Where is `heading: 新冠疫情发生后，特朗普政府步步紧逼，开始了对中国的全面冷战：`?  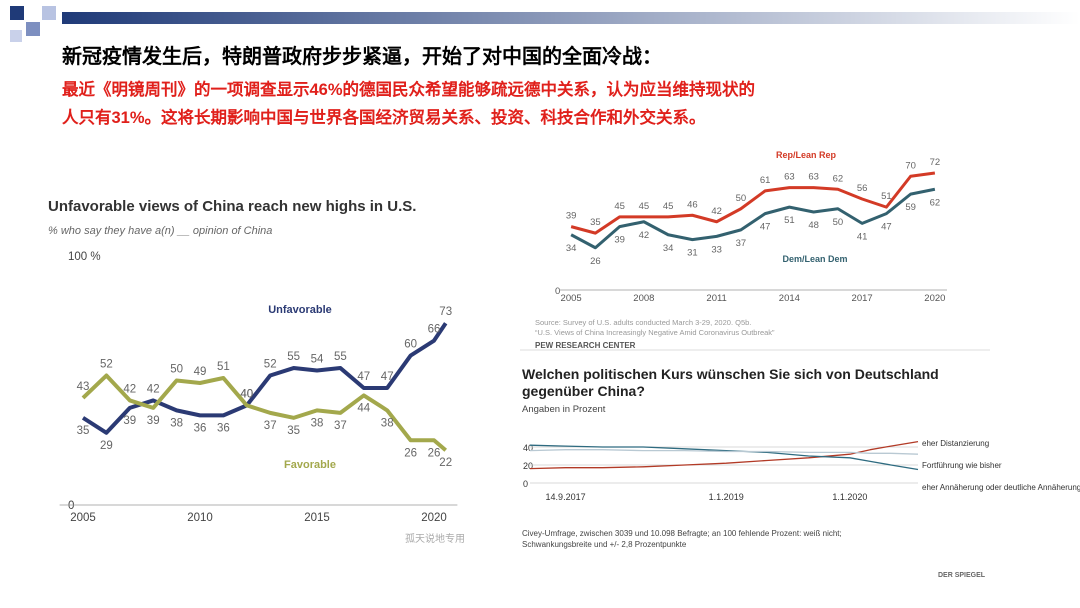 heading: 新冠疫情发生后，特朗普政府步步紧逼，开始了对中国的全面冷战： is located at coordinates (362, 57).